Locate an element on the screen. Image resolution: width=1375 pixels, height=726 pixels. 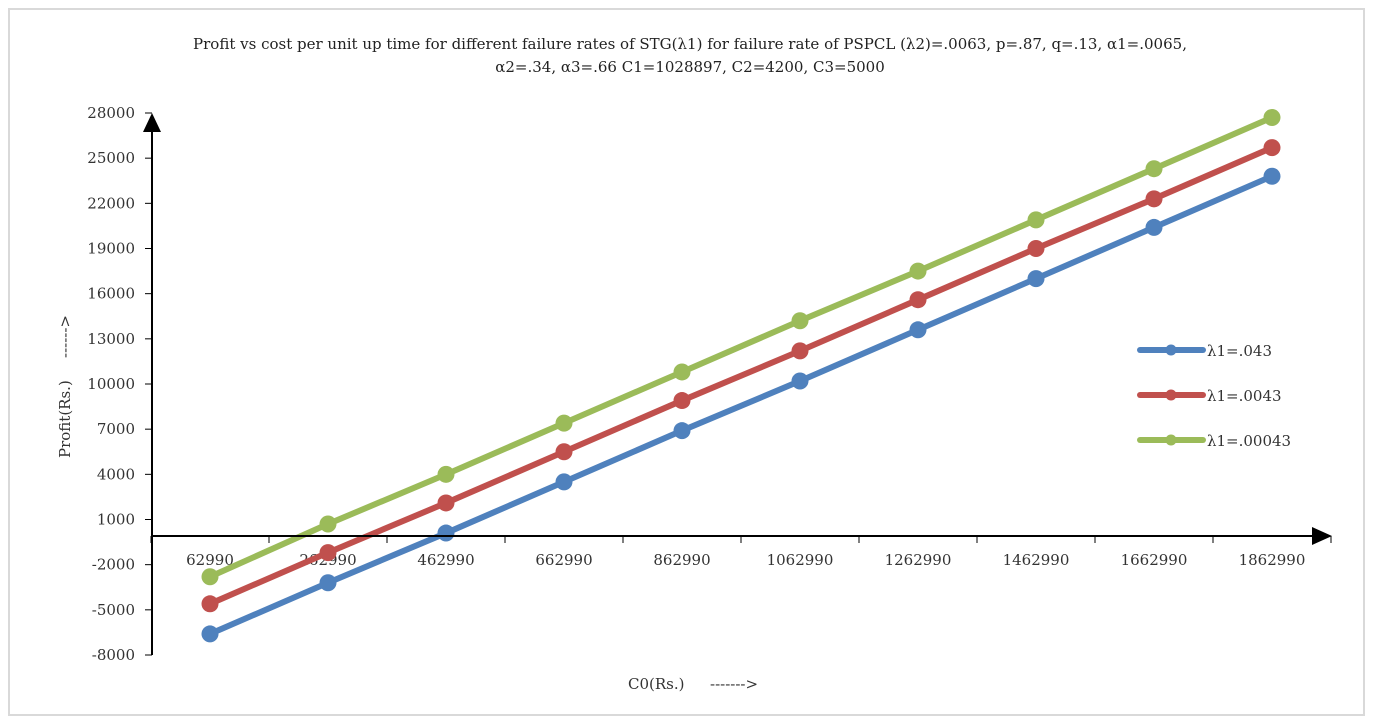
x-axis-arrow-icon is located at coordinates (1322, 536).